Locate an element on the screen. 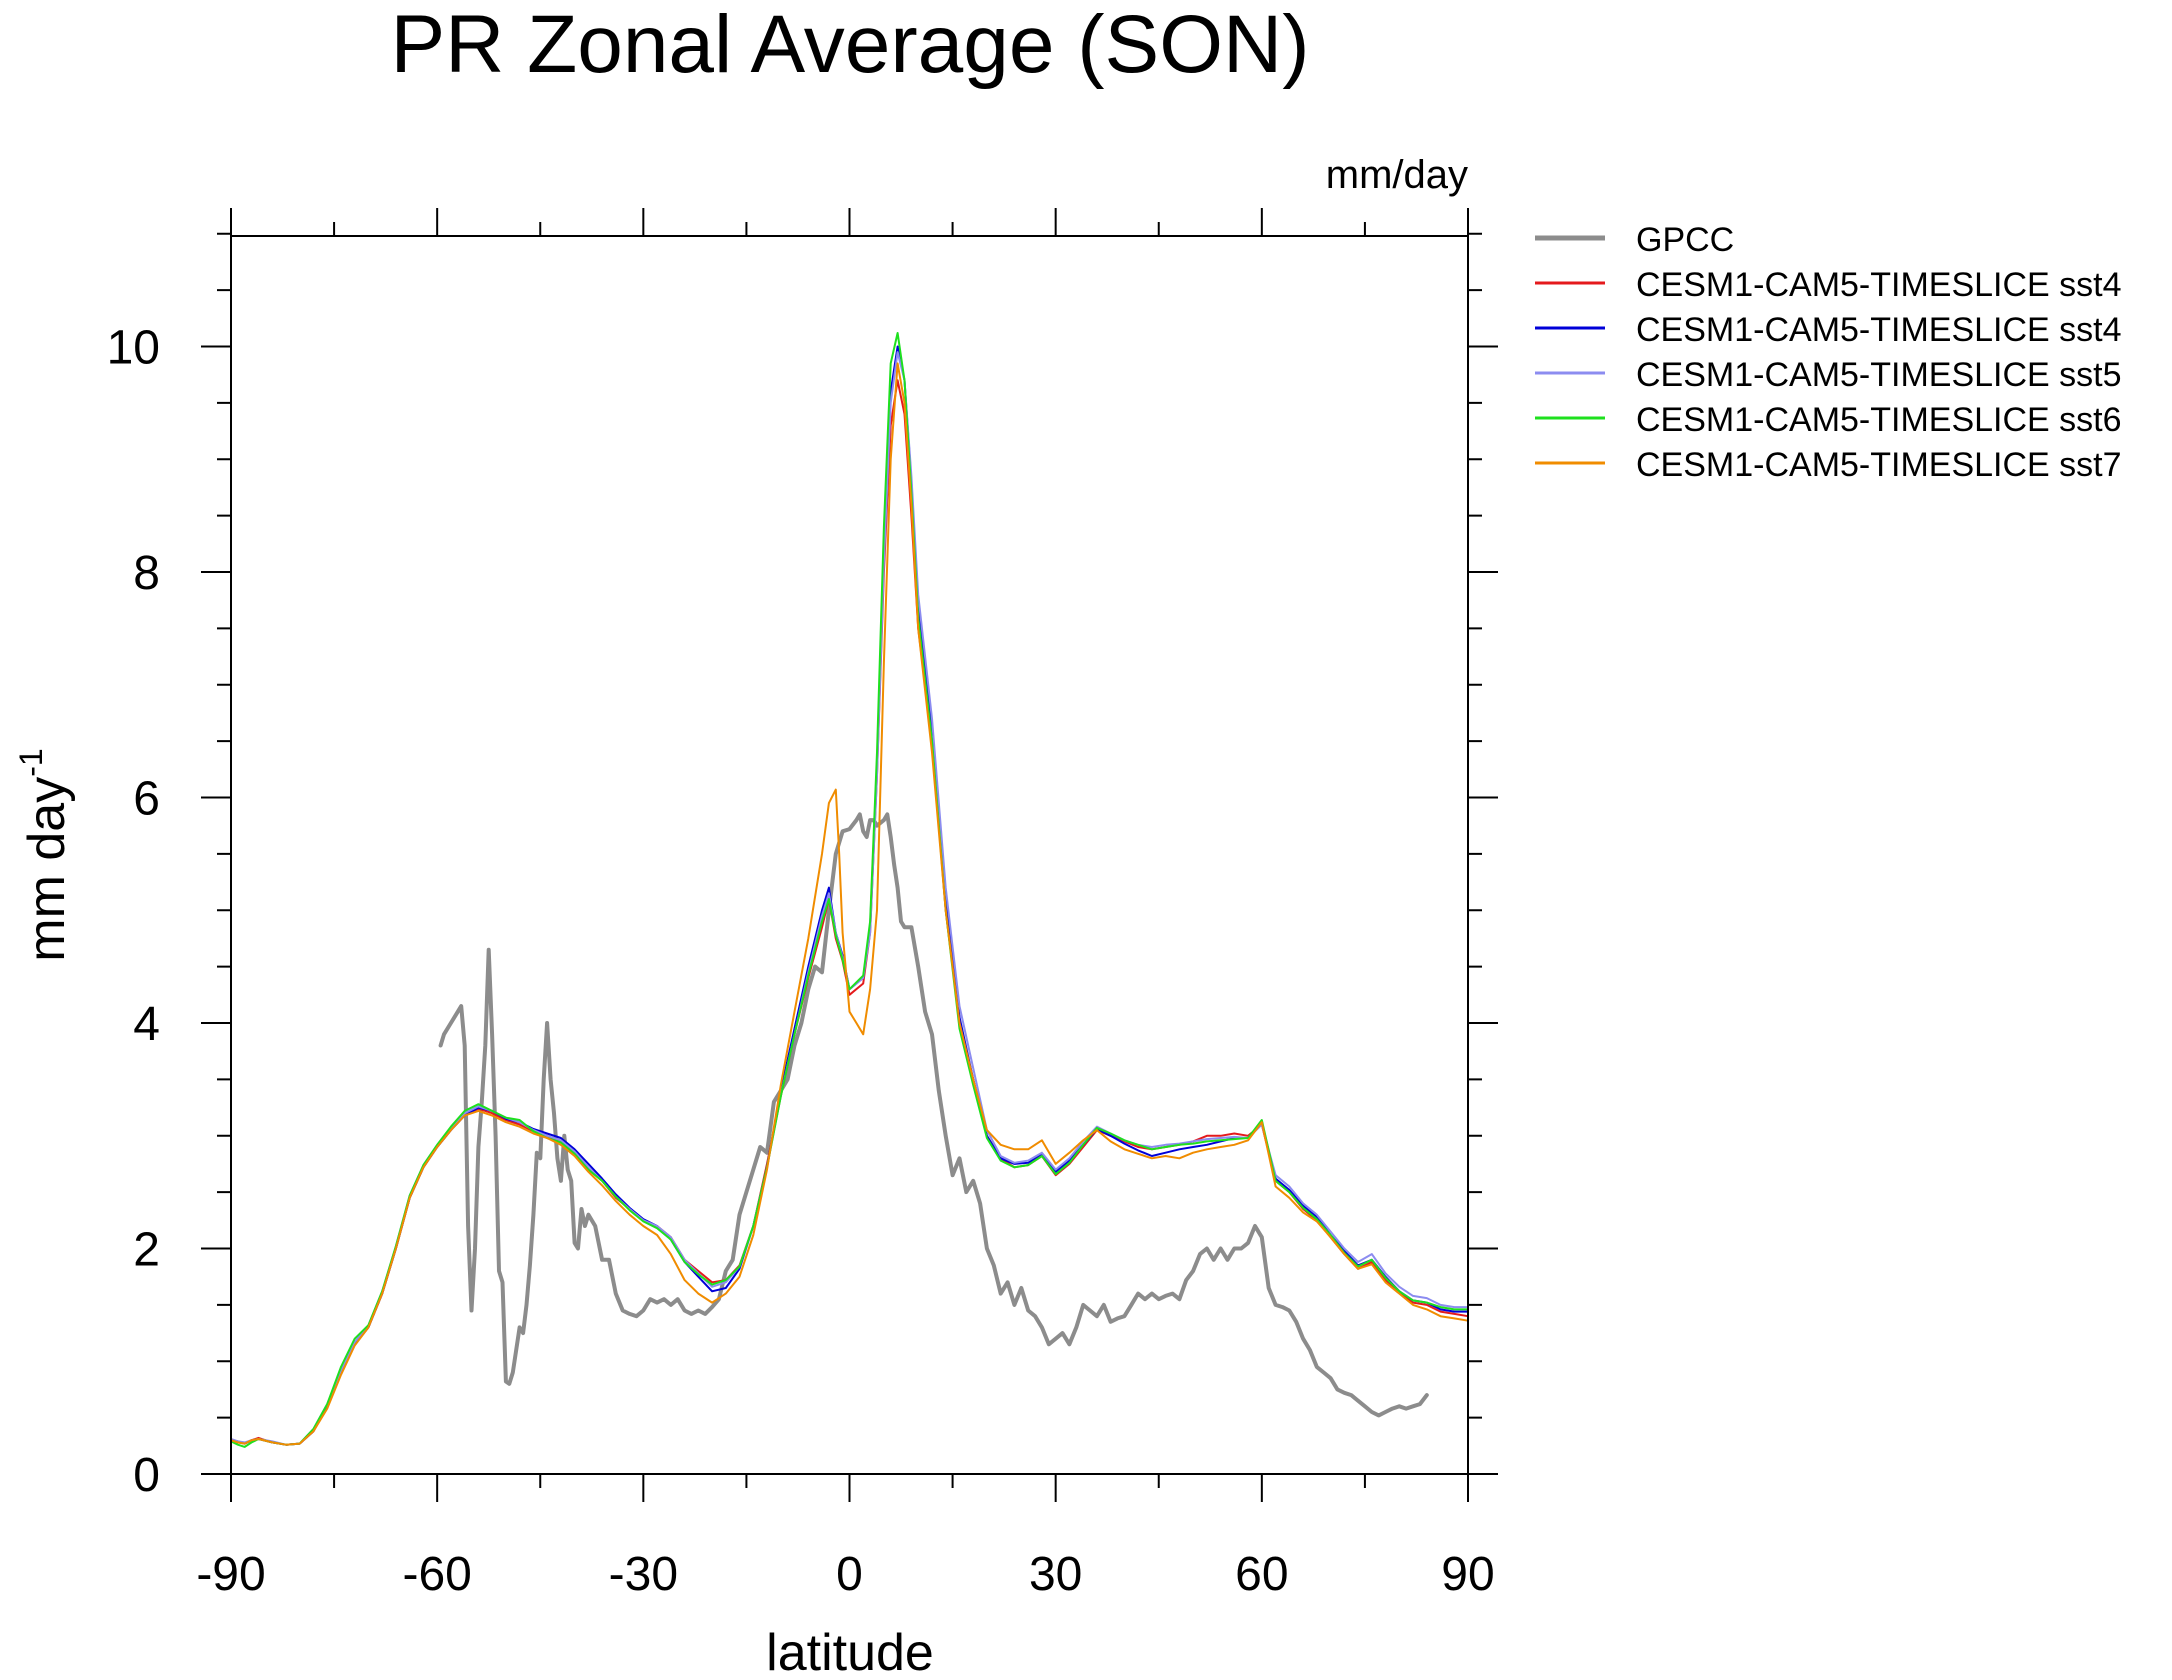 This screenshot has height=1680, width=2172. y-axis-label-exponent: -1 is located at coordinates (31, 762).